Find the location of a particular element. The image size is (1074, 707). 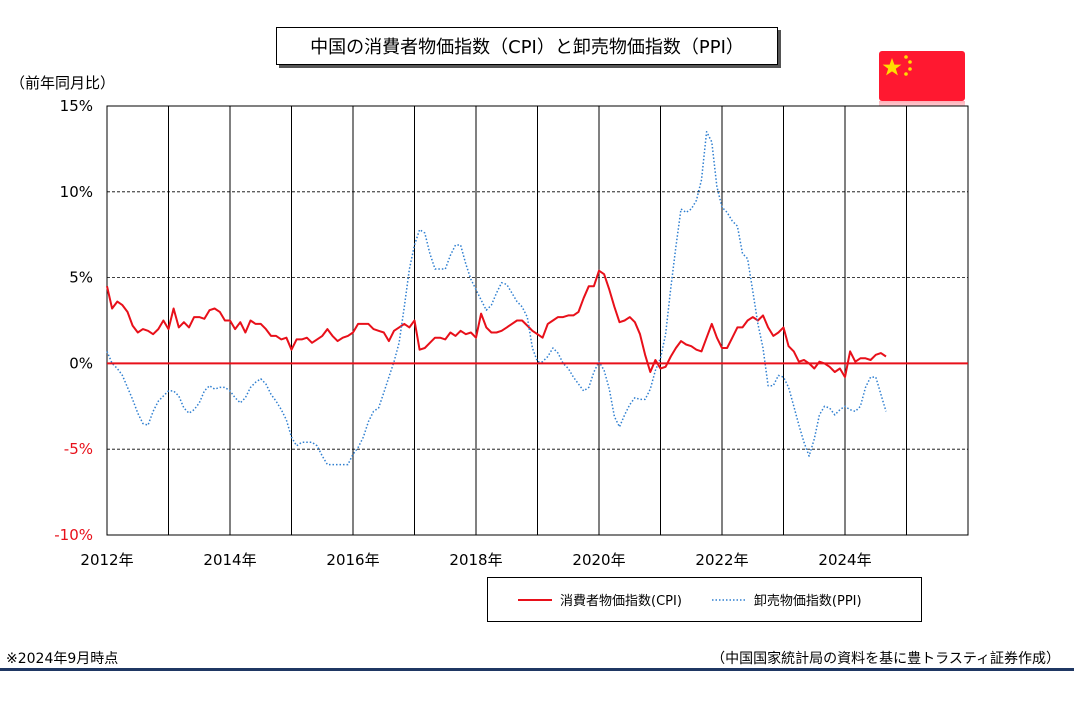

x-tick-label: 2016年 is located at coordinates (352, 560).